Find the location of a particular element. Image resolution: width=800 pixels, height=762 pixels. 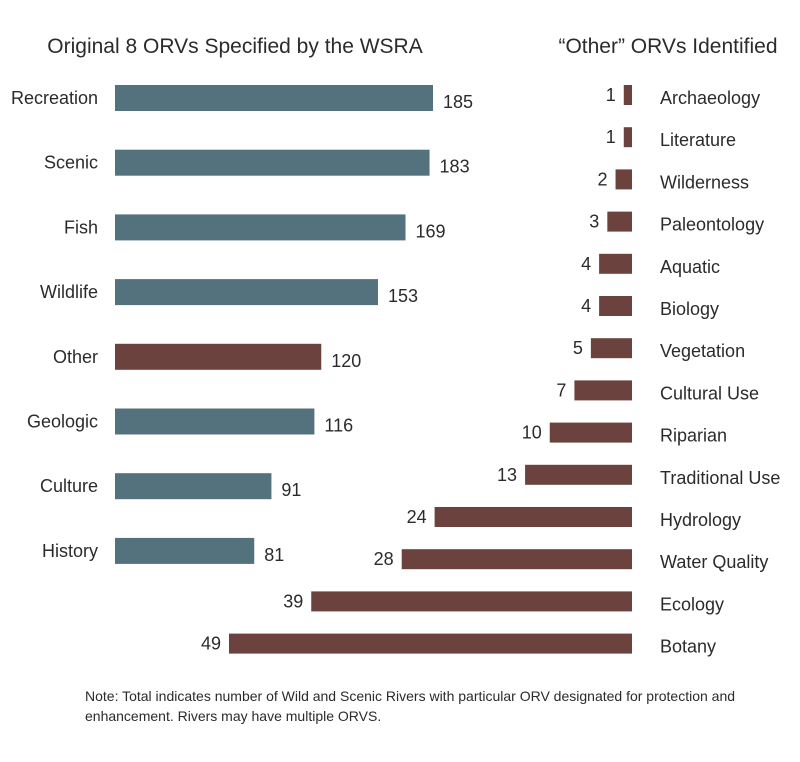

left-value-label: 116 is located at coordinates (338, 426).